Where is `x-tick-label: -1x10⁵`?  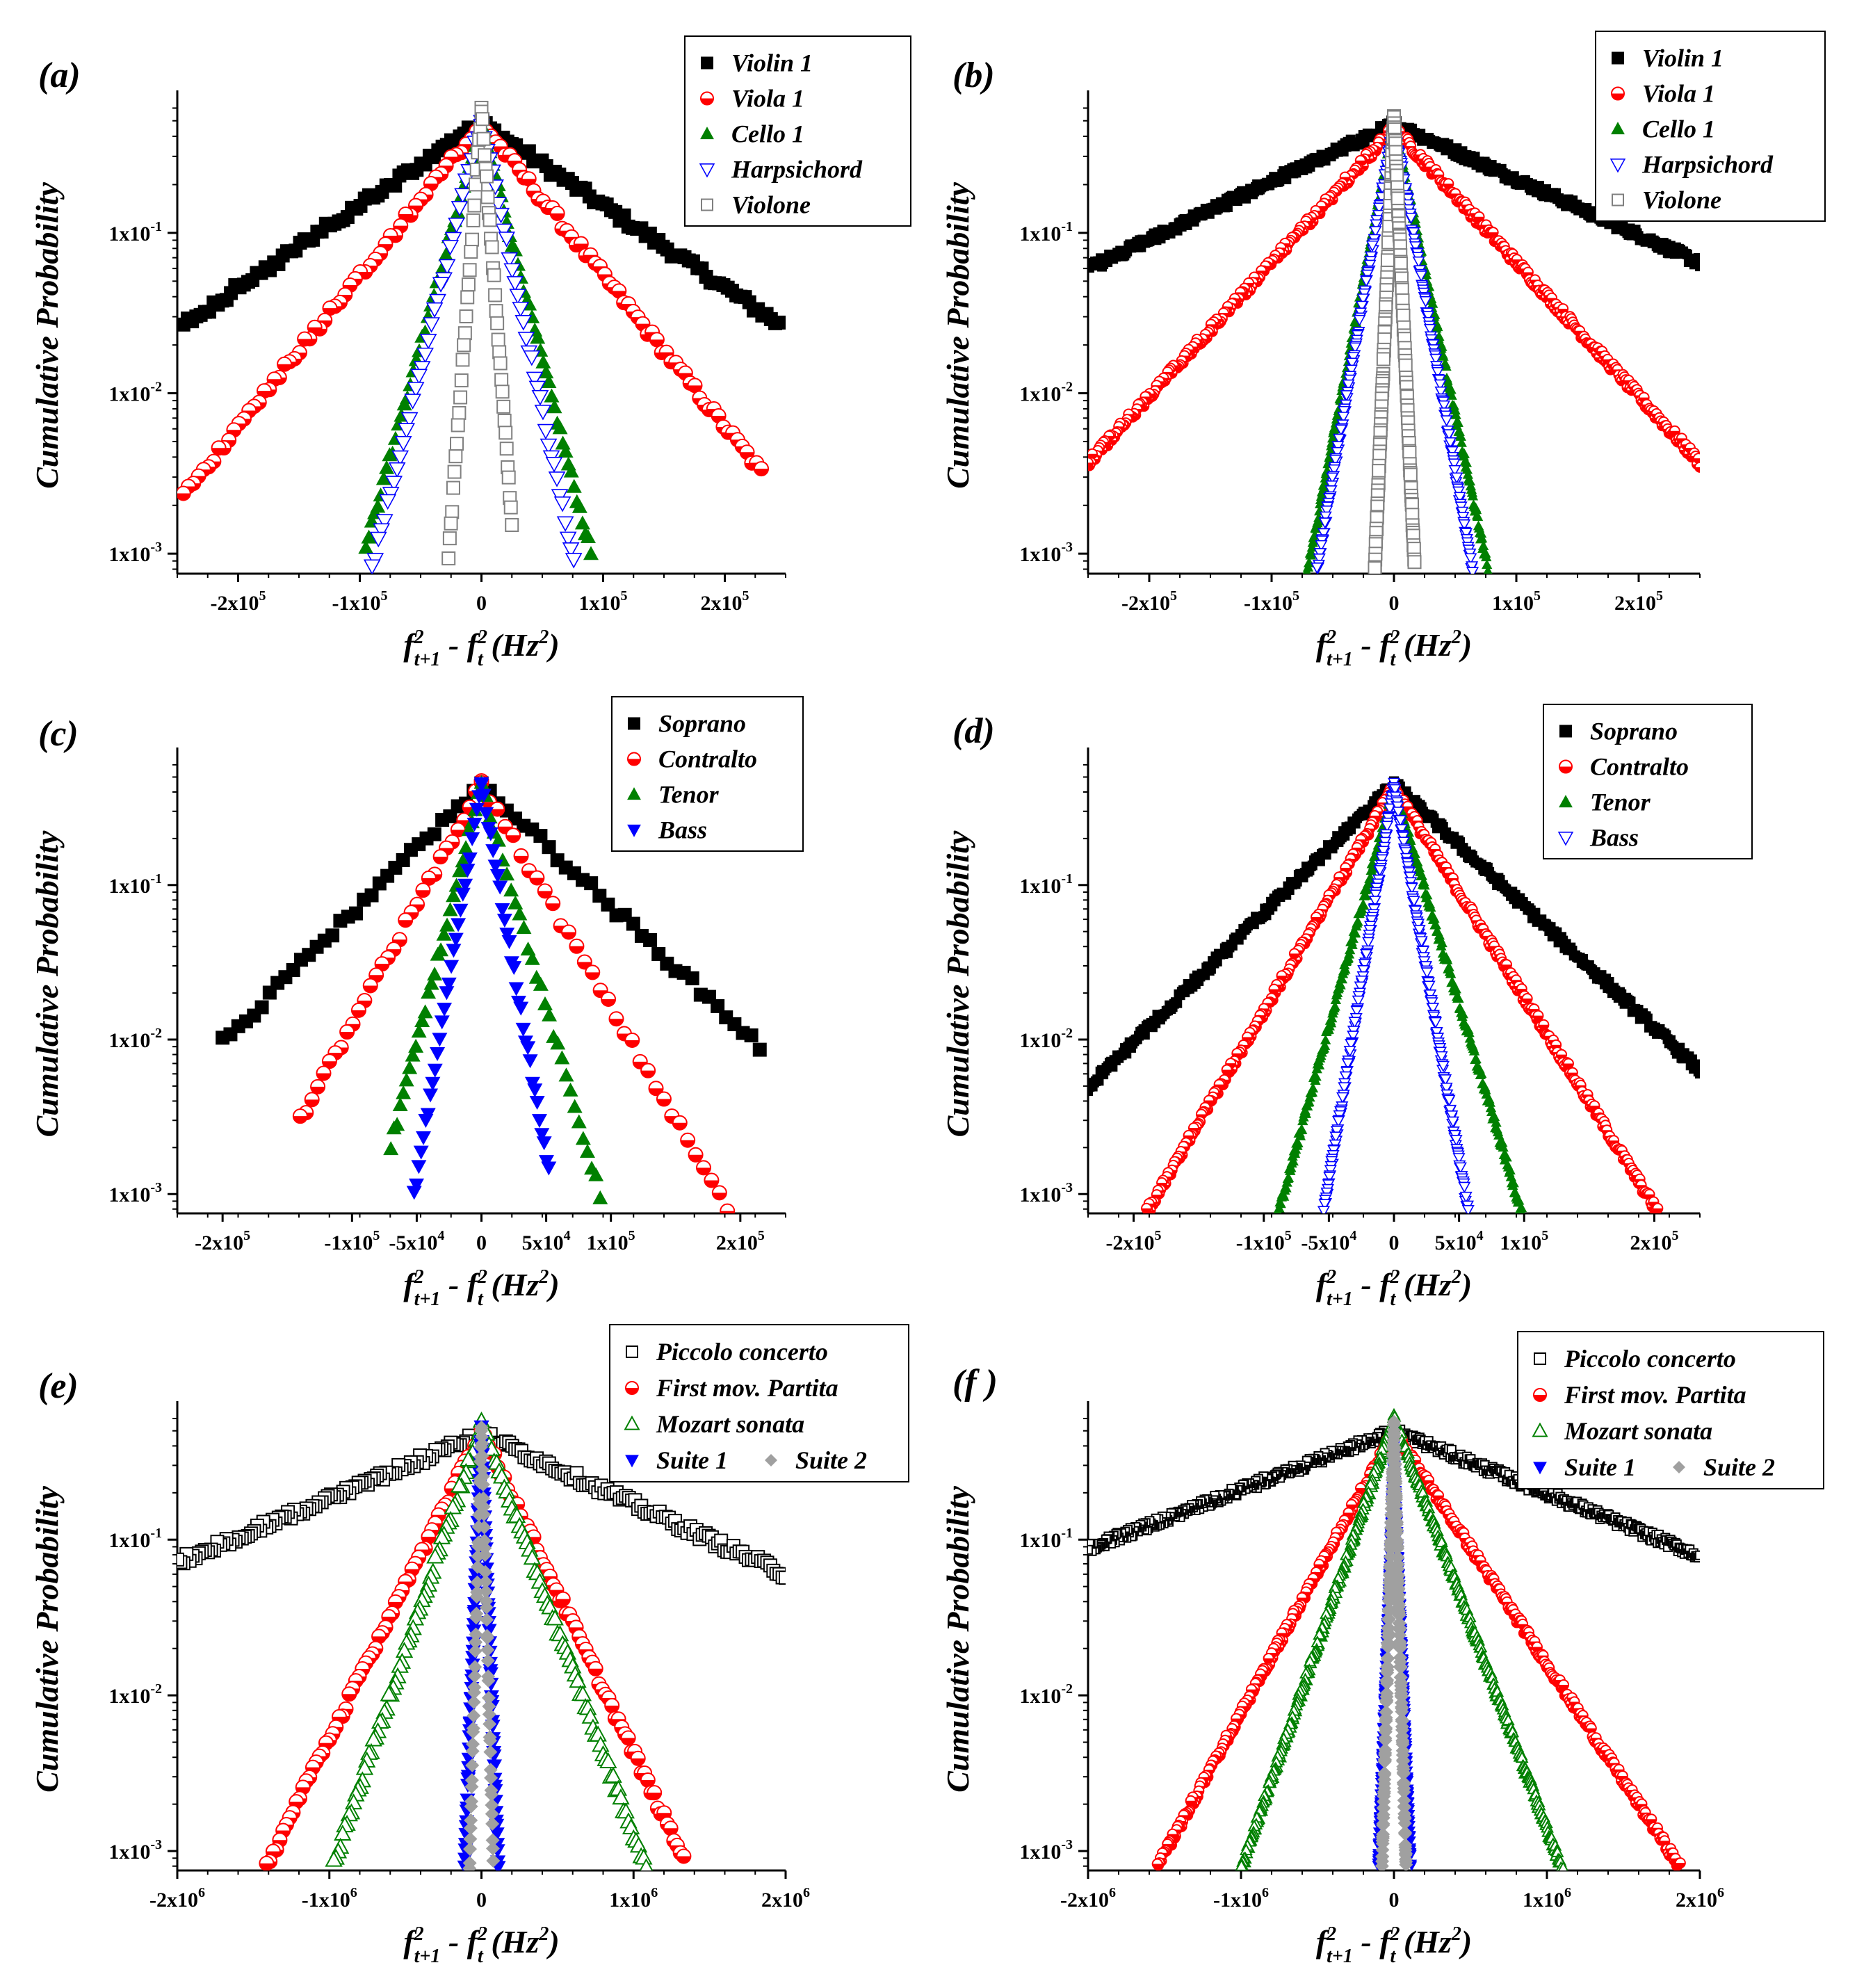 x-tick-label: -1x10⁵ is located at coordinates (1264, 1241).